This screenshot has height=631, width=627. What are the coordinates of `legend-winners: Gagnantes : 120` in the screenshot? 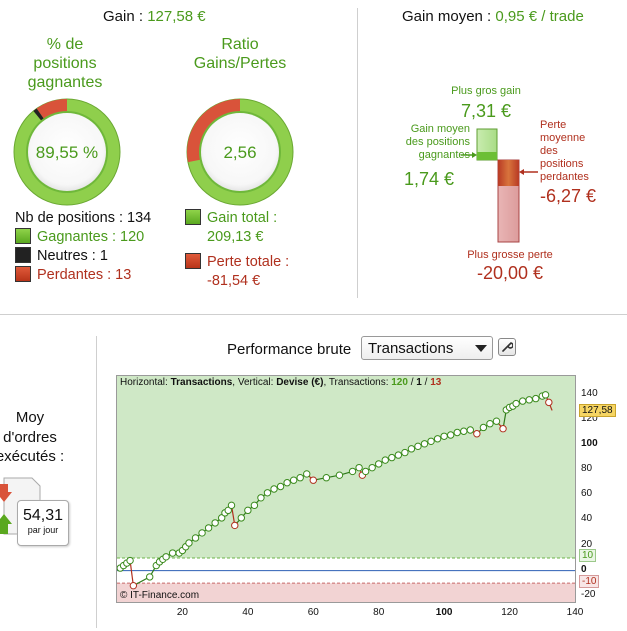 It's located at (83, 237).